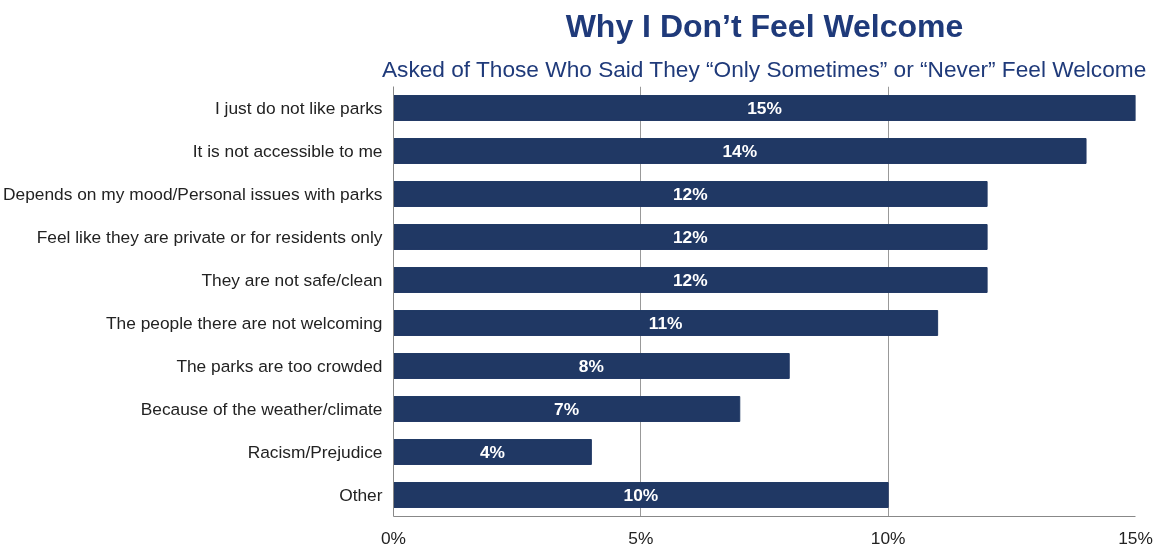 Image resolution: width=1164 pixels, height=555 pixels. I want to click on data-label: 14%, so click(740, 151).